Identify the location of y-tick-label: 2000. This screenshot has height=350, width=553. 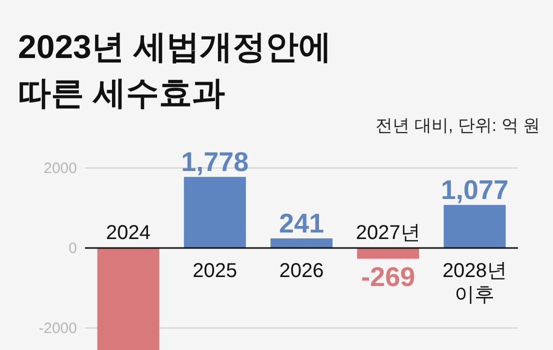
(60, 168).